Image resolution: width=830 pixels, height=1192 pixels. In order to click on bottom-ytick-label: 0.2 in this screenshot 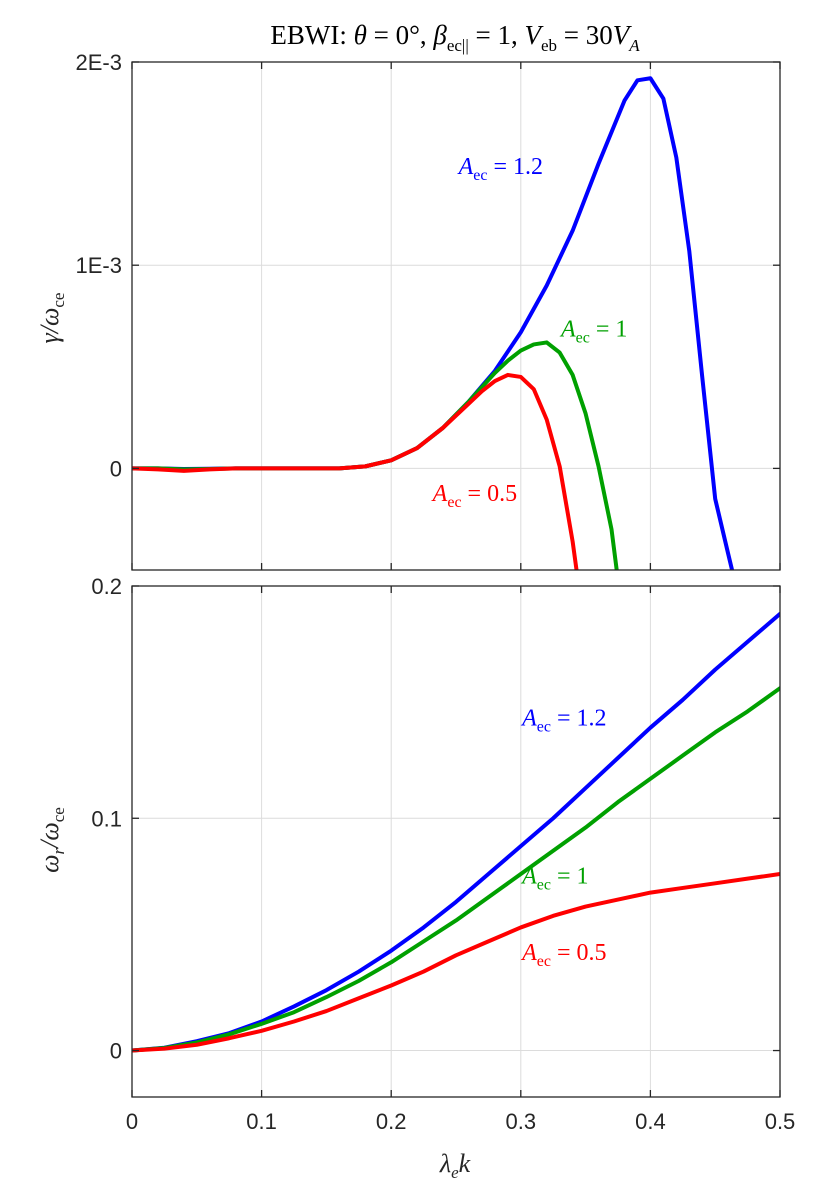, I will do `click(106, 586)`.